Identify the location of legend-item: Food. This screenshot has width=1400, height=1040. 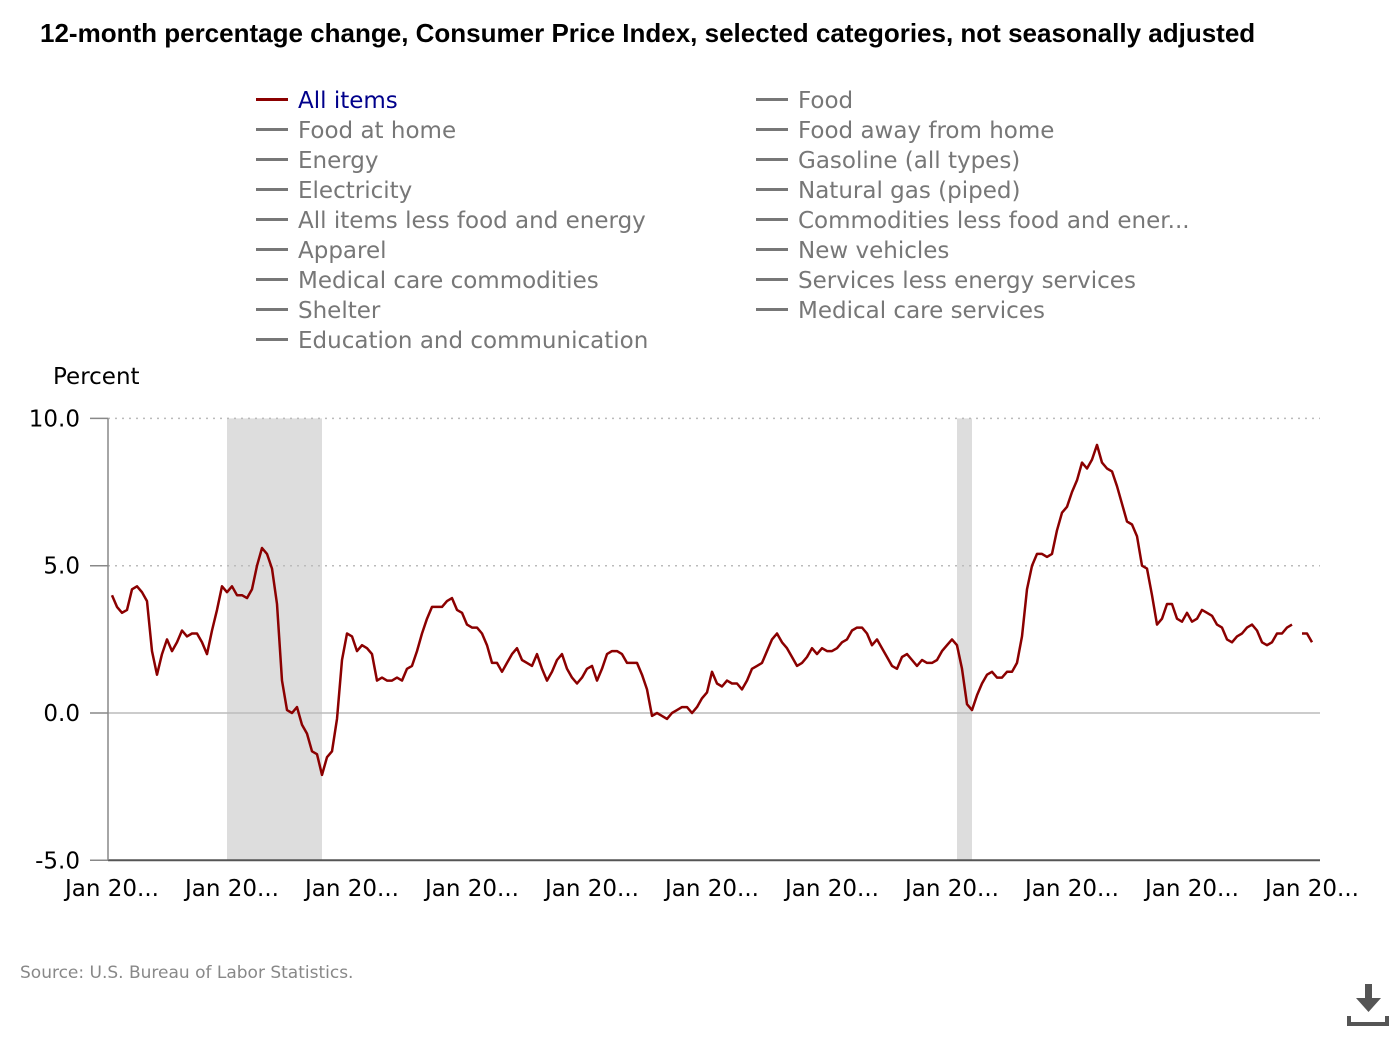
(804, 103).